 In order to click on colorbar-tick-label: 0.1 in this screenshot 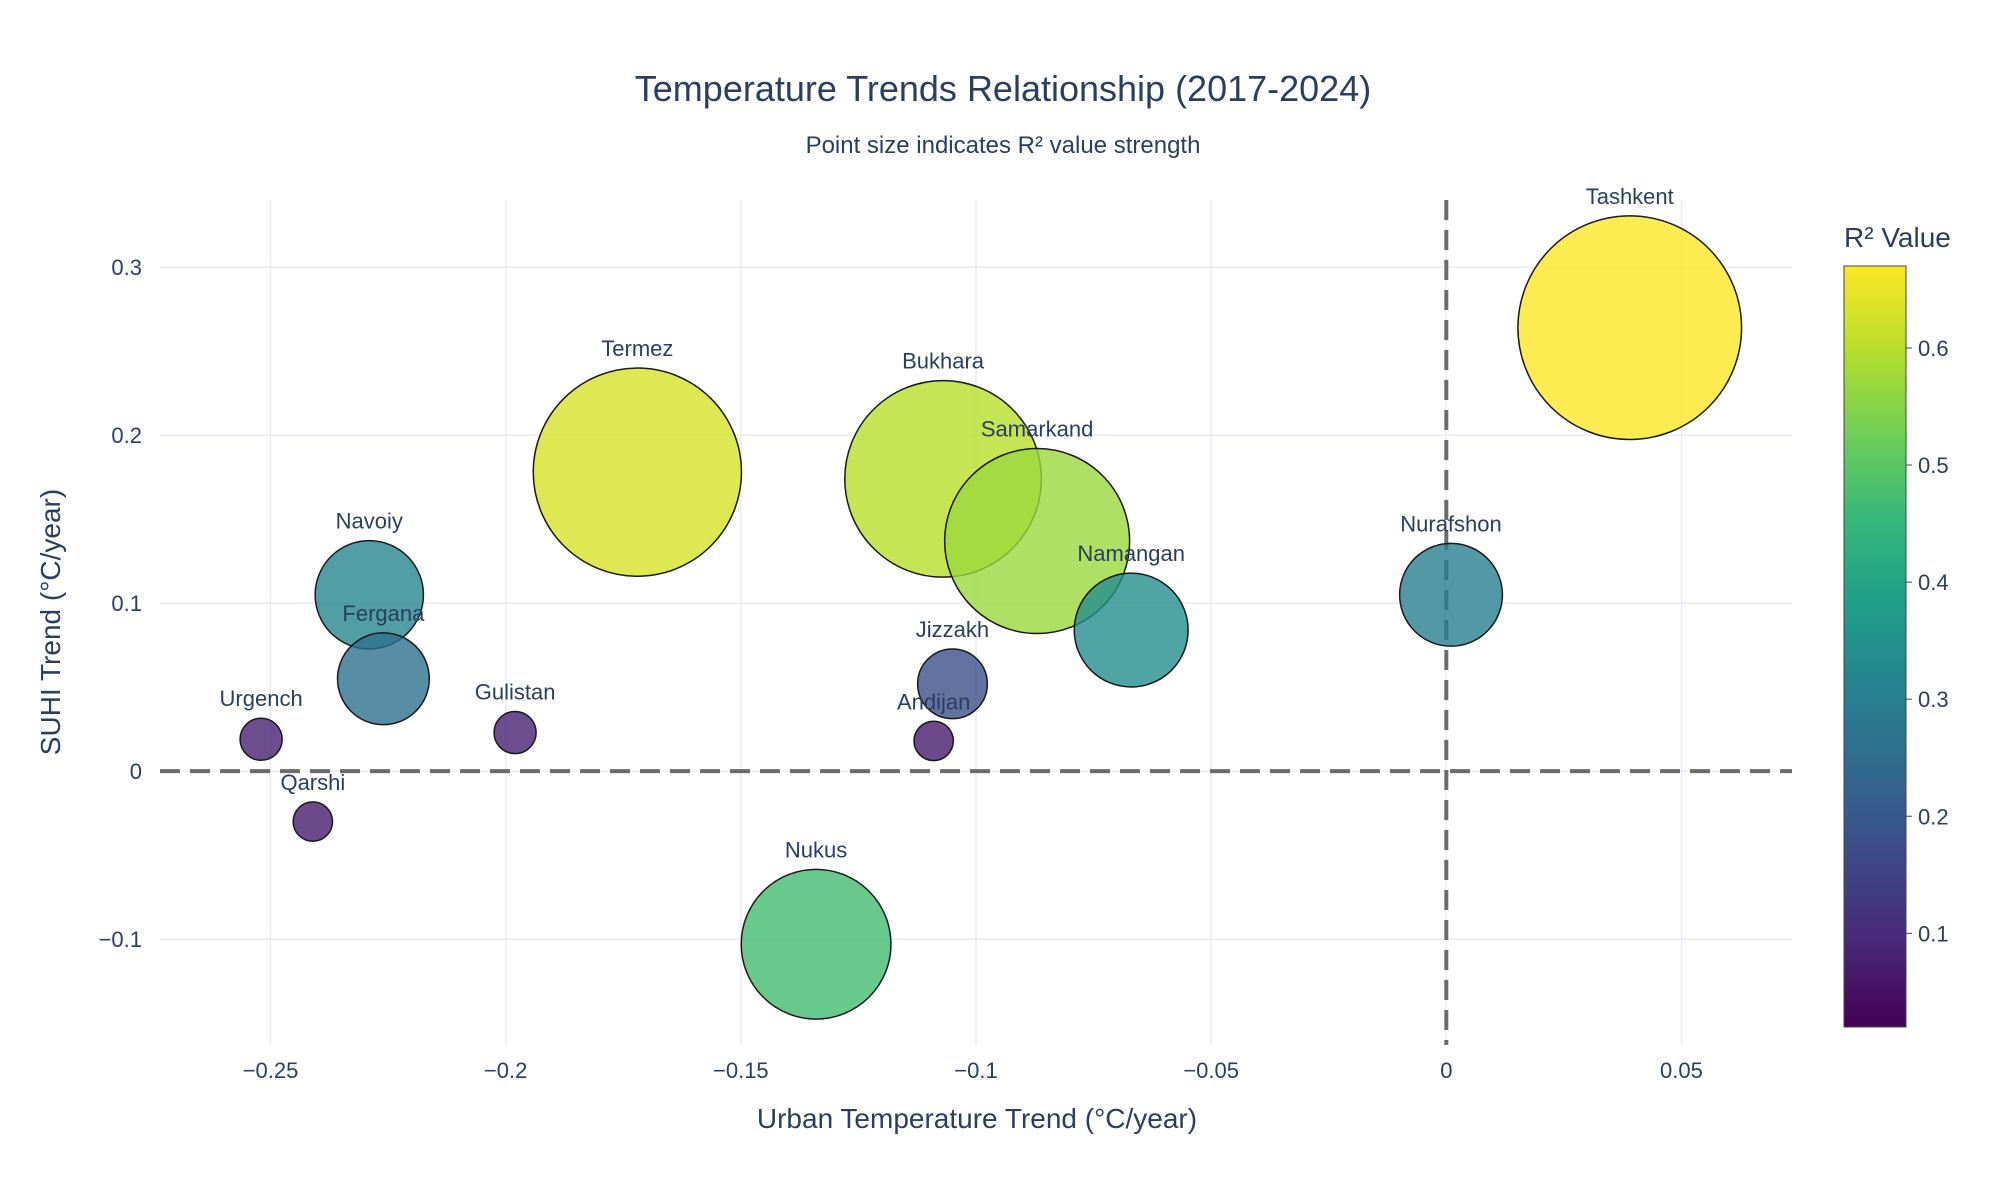, I will do `click(1933, 933)`.